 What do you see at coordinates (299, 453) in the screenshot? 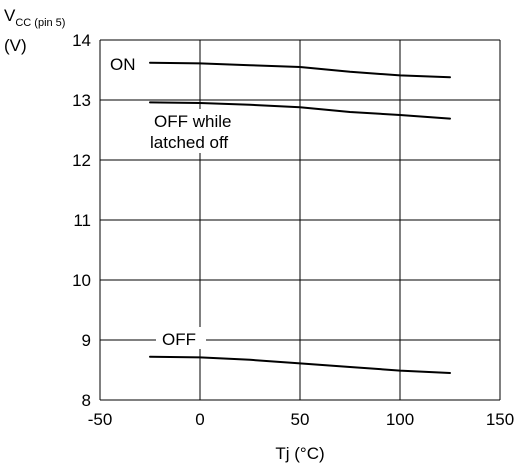
I see `x-axis-title: Tj (°C)` at bounding box center [299, 453].